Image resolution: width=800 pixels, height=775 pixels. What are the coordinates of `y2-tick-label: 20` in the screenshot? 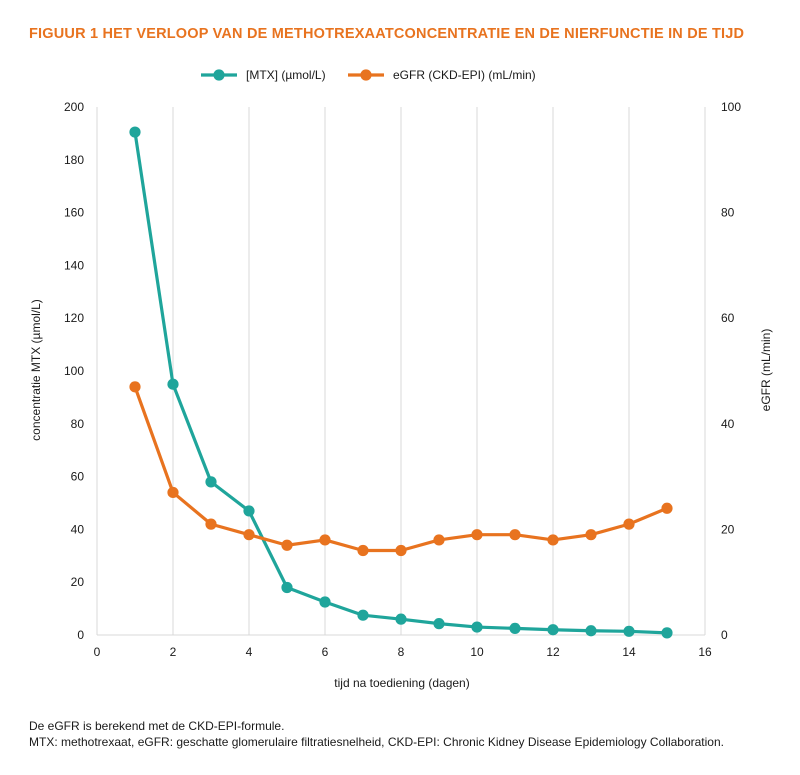 It's located at (728, 529).